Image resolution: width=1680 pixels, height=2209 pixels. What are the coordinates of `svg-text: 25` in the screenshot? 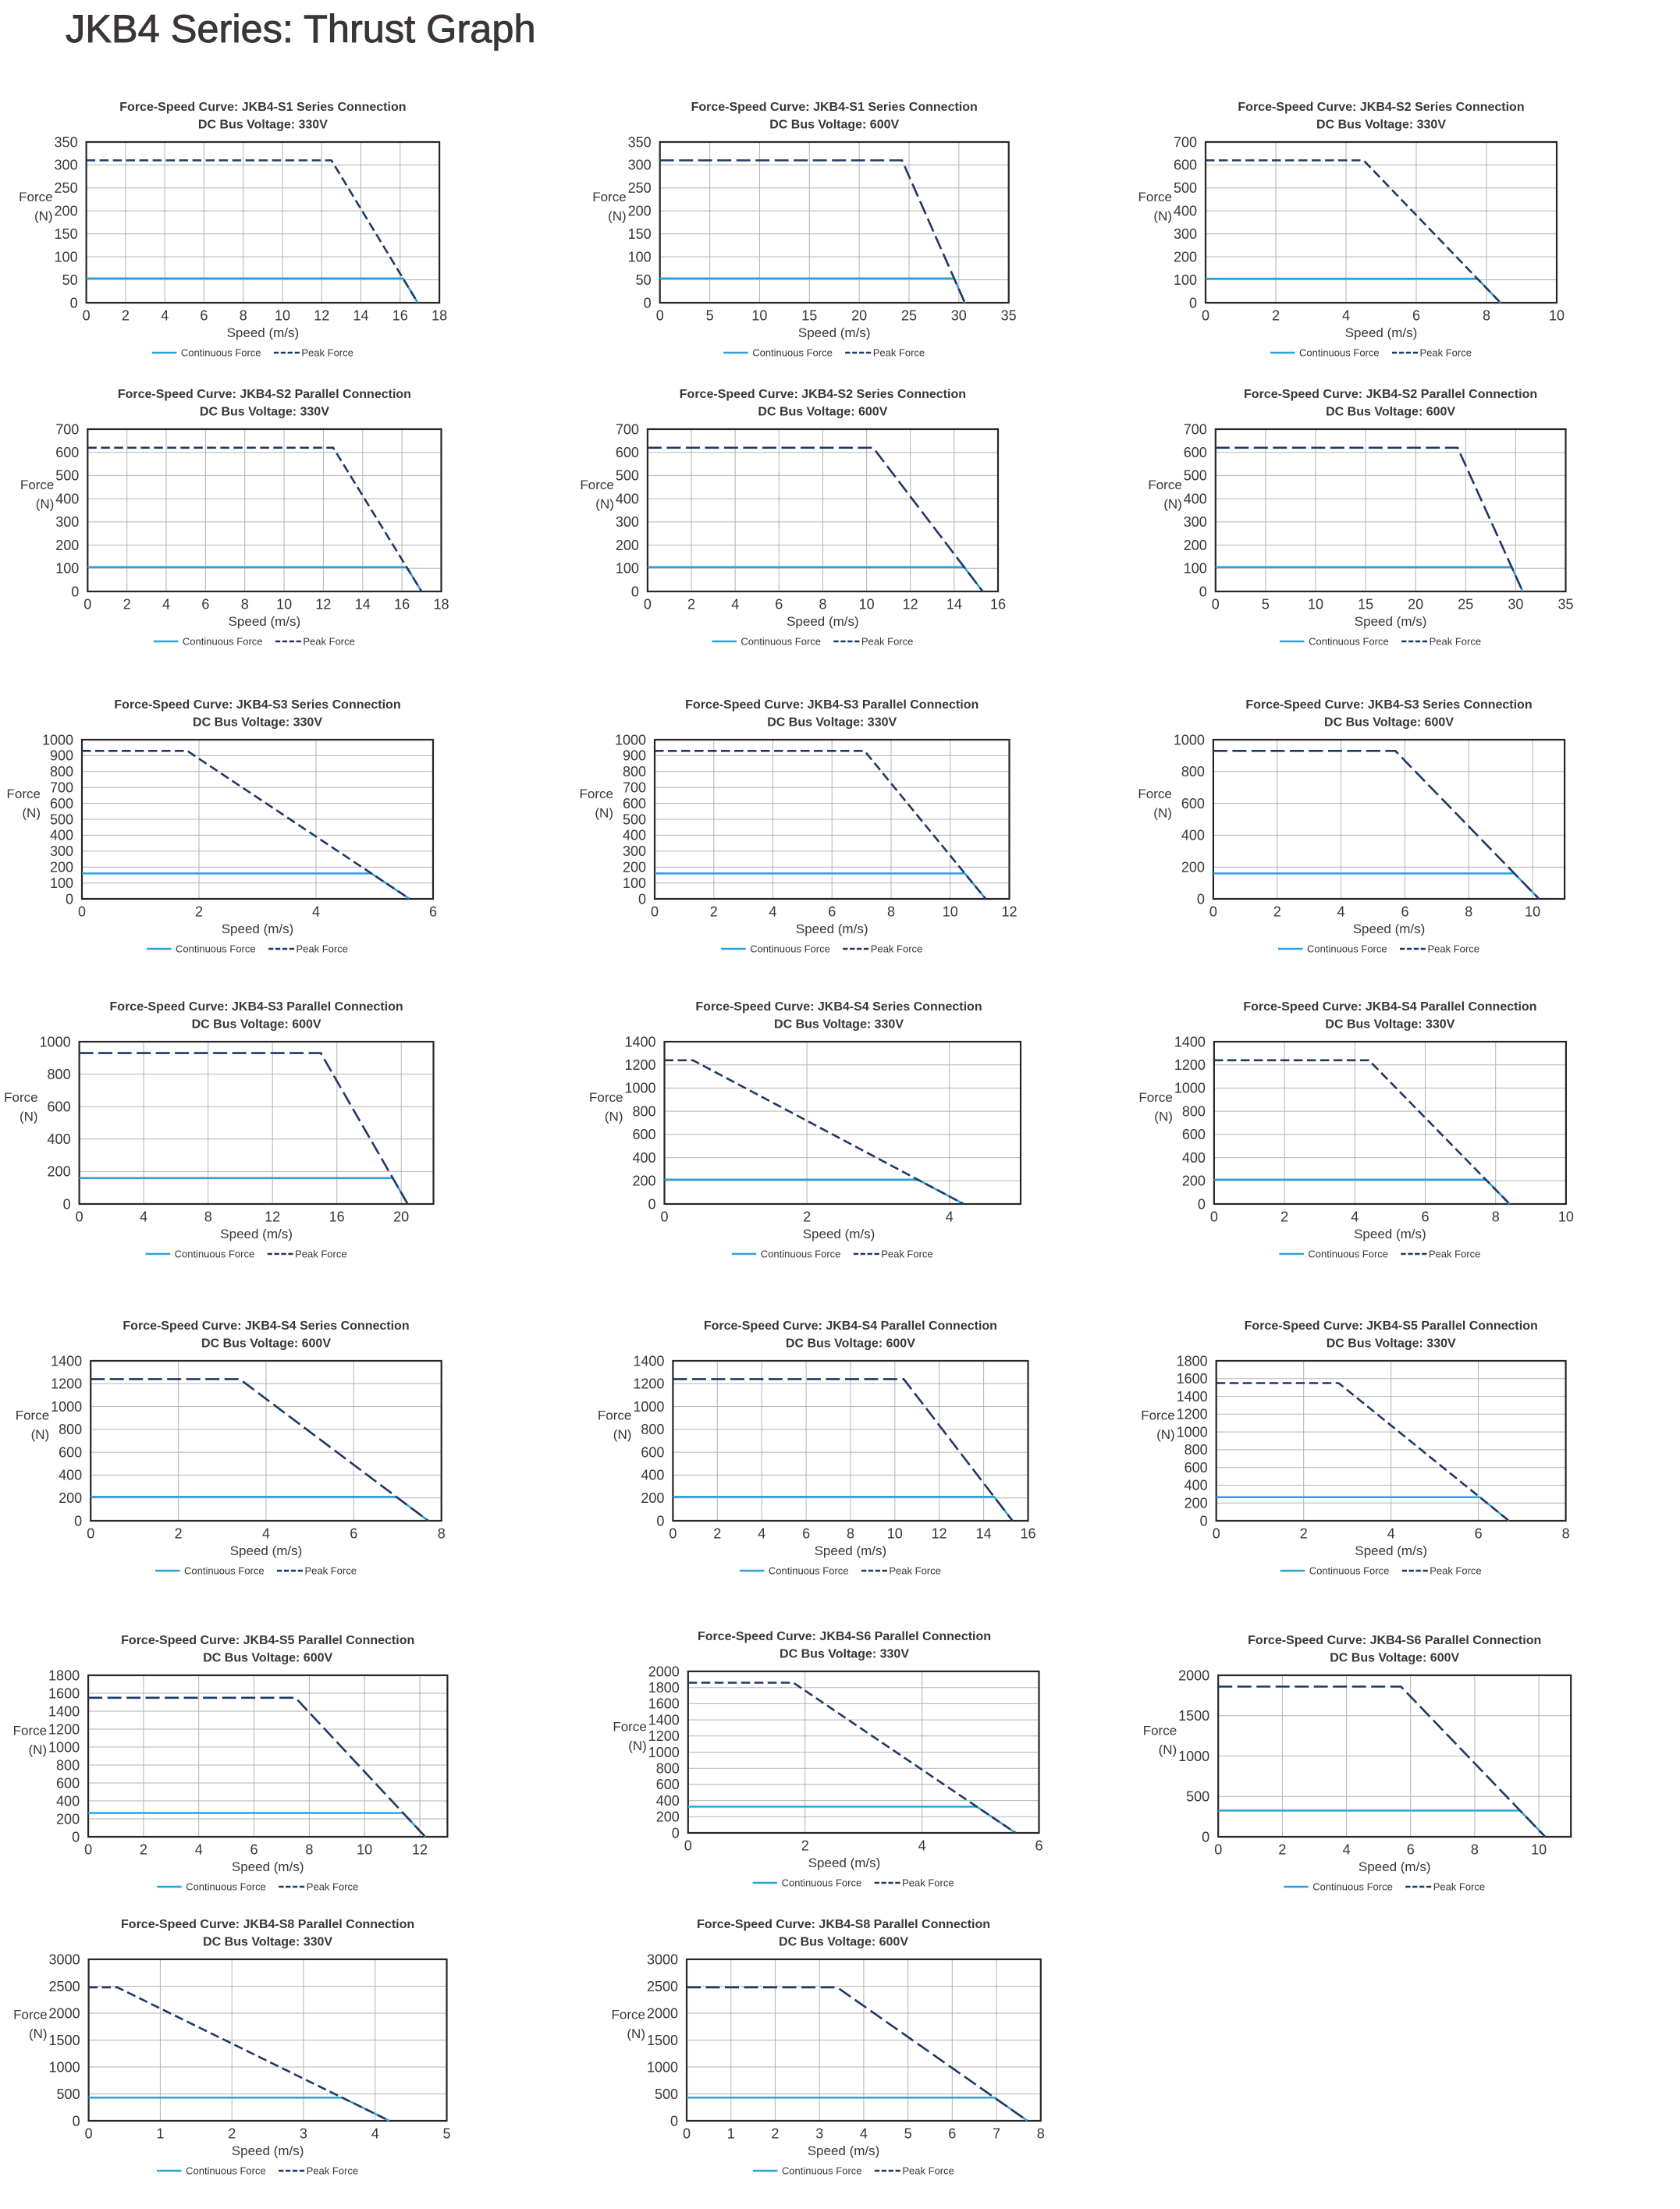 It's located at (909, 316).